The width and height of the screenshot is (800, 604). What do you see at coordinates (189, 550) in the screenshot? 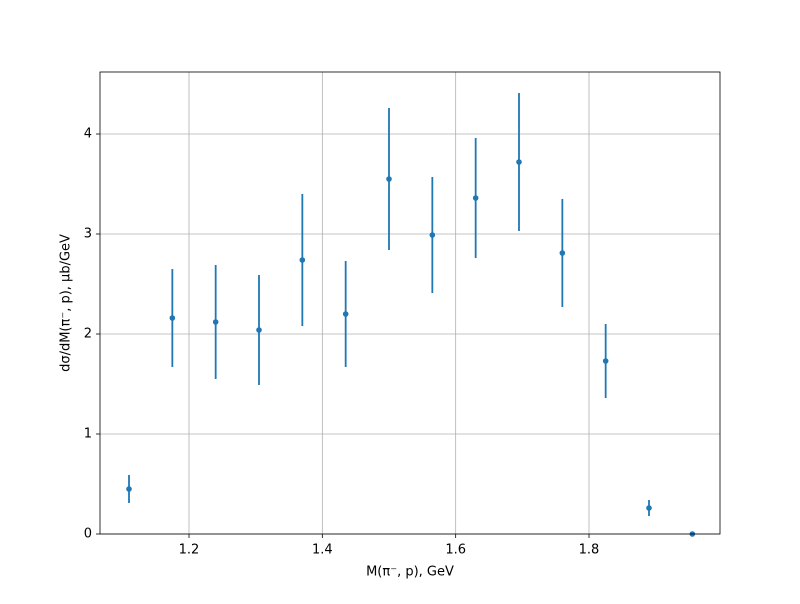
I see `x-tick-label: 1.2` at bounding box center [189, 550].